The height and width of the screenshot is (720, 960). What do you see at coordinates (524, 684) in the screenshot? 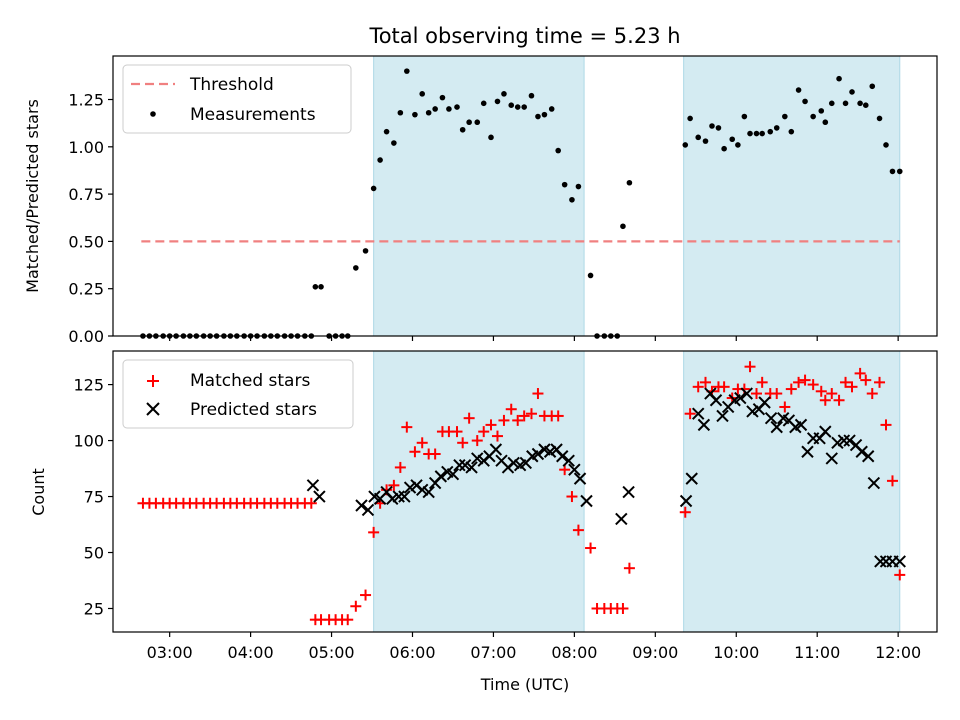
I see `x-axis-label: Time (UTC)` at bounding box center [524, 684].